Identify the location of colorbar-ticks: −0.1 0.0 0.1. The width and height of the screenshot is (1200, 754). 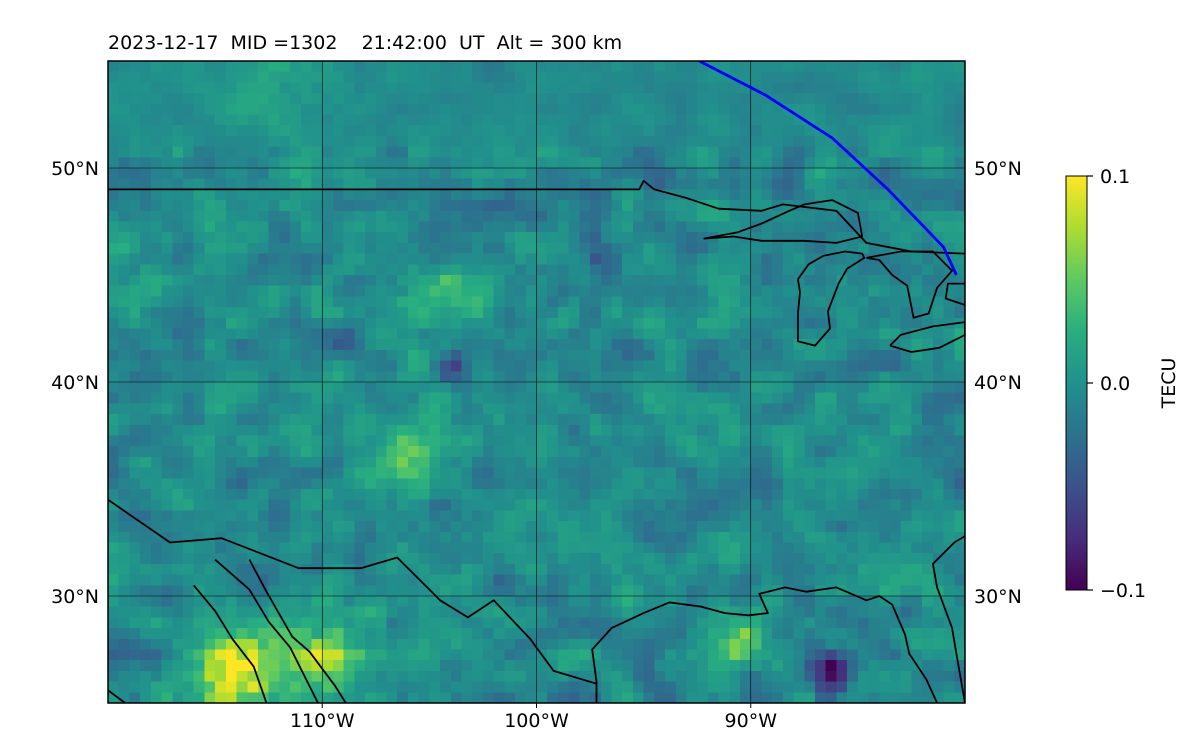
(1116, 384).